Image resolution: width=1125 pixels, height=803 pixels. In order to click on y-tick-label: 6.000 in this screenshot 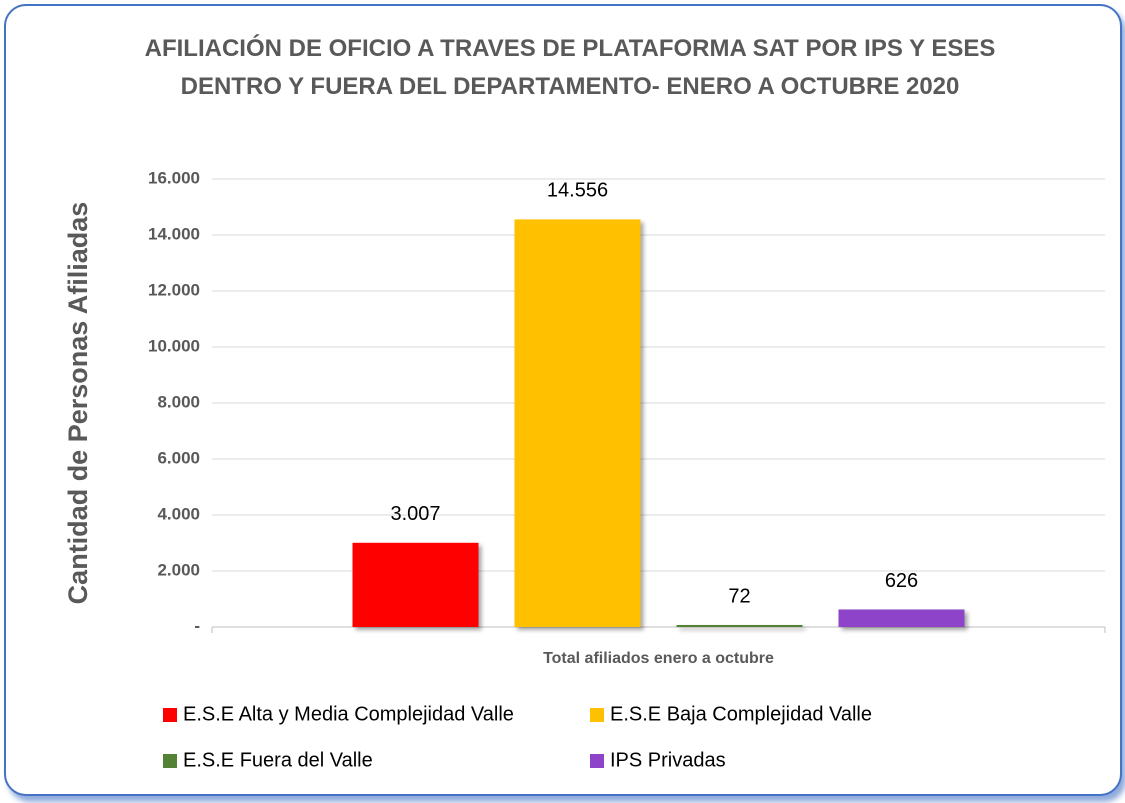, I will do `click(178, 457)`.